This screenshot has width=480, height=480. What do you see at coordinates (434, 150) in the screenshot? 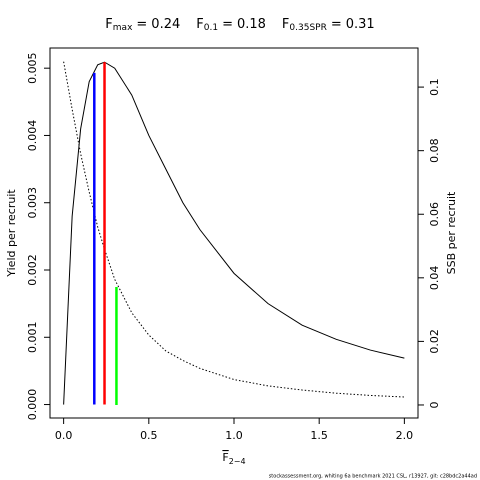
I see `y2-tick-label: 0.08` at bounding box center [434, 150].